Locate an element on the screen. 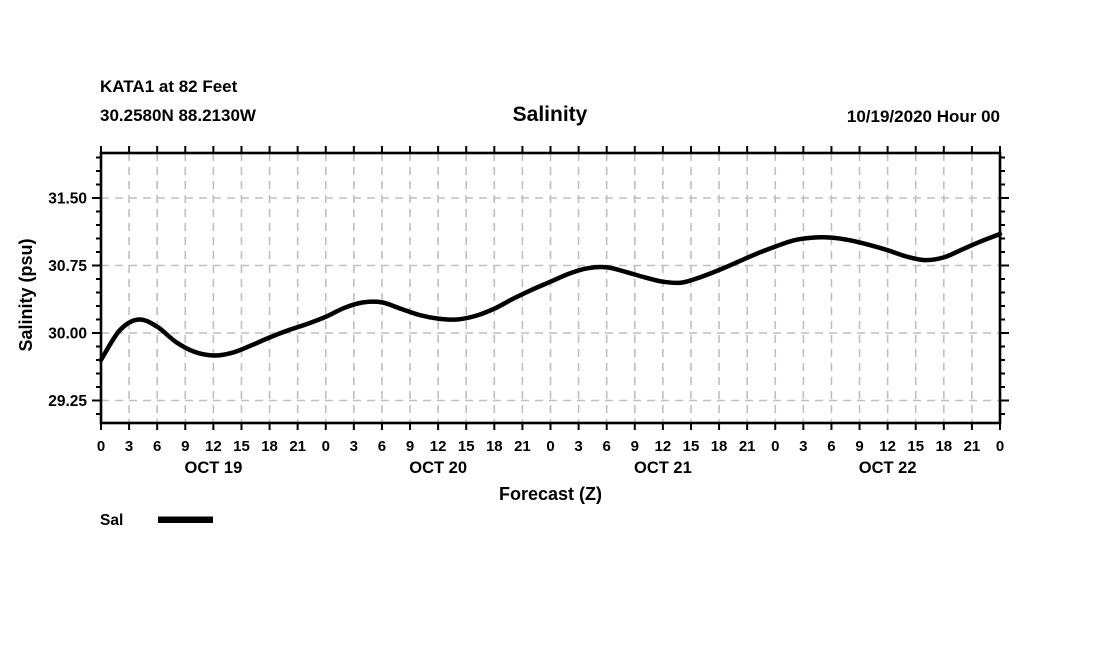 This screenshot has height=650, width=1100. day-label: OCT 19 is located at coordinates (213, 468).